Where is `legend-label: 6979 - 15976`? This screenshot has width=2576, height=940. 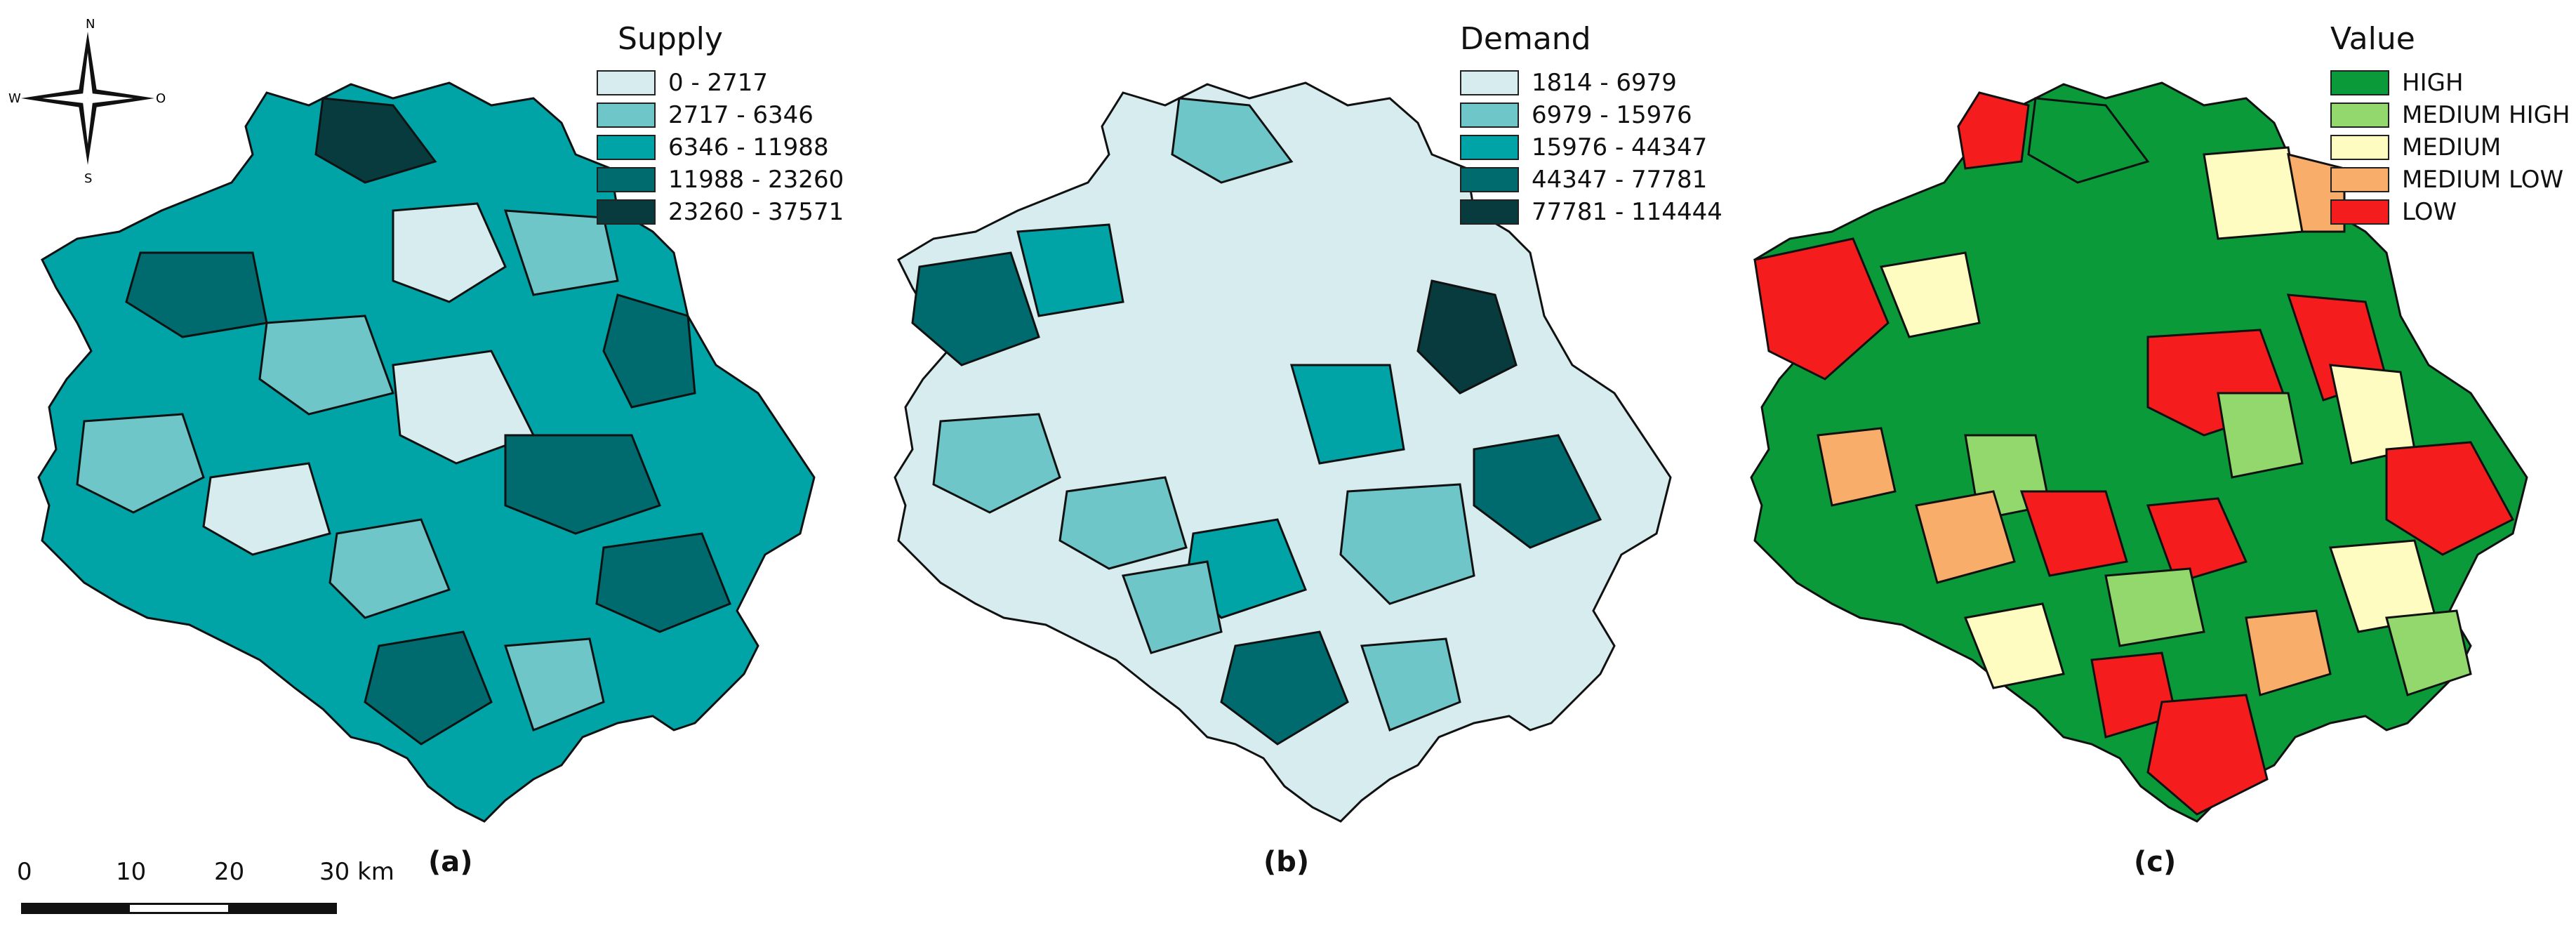 legend-label: 6979 - 15976 is located at coordinates (1612, 115).